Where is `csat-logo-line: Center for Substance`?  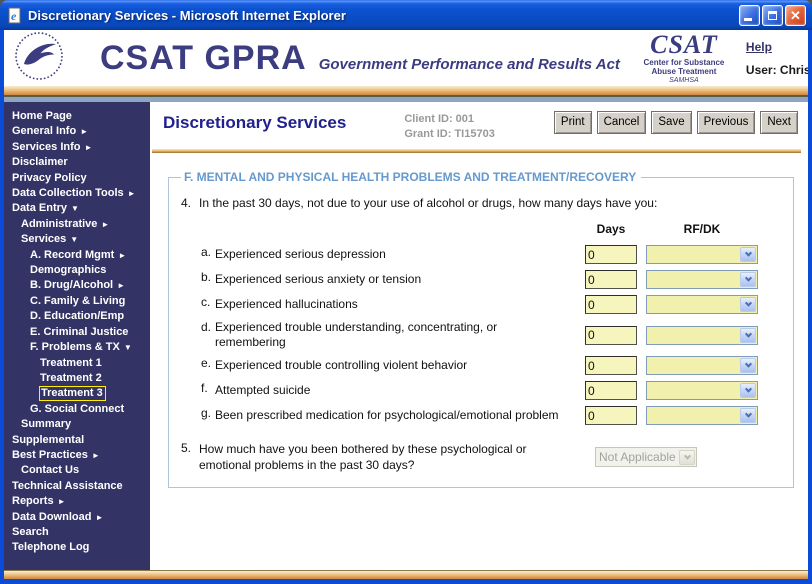
csat-logo-line: Center for Substance is located at coordinates (684, 62).